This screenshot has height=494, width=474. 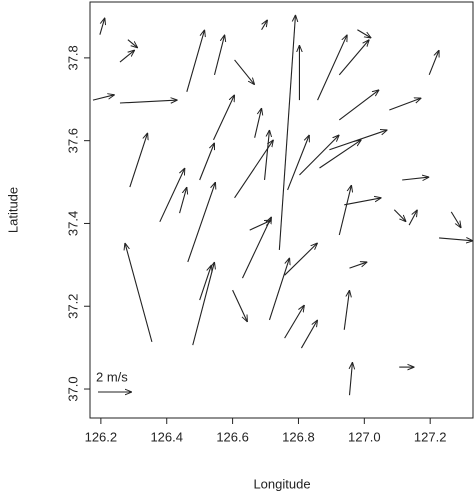 I want to click on y-tick-label: 37.6, so click(x=72, y=140).